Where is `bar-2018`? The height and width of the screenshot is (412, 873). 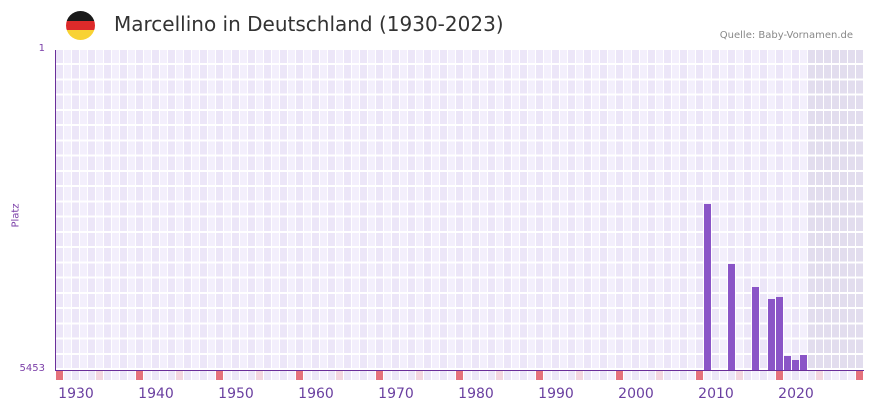 bar-2018 is located at coordinates (779, 333).